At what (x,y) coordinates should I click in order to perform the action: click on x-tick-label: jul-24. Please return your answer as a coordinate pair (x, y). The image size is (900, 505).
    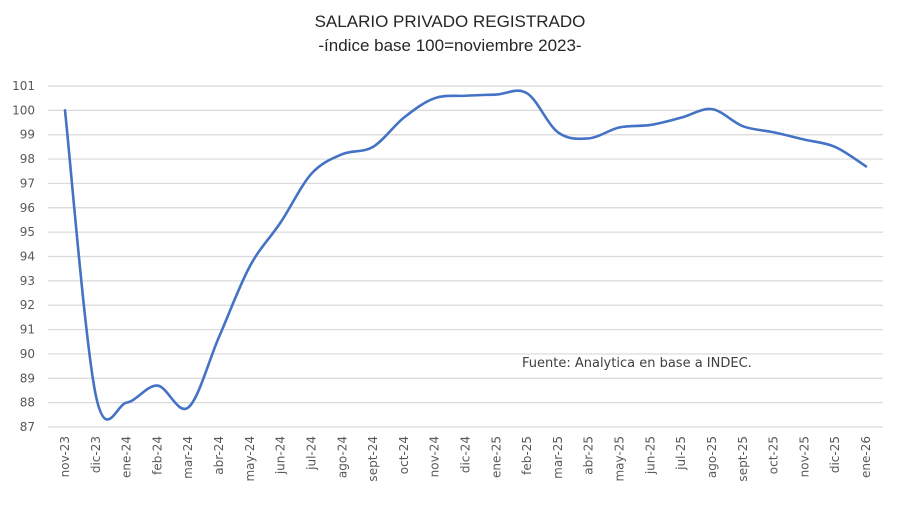
    Looking at the image, I should click on (311, 453).